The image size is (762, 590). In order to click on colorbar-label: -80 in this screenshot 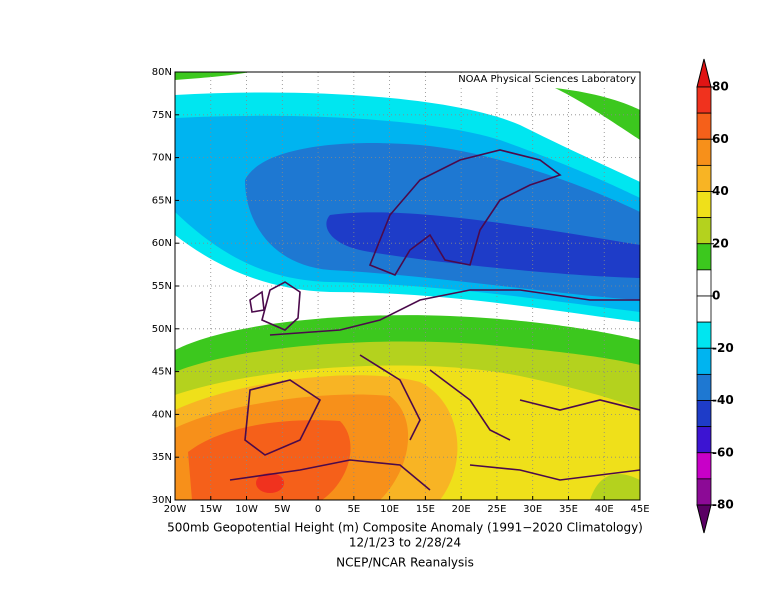, I will do `click(723, 505)`.